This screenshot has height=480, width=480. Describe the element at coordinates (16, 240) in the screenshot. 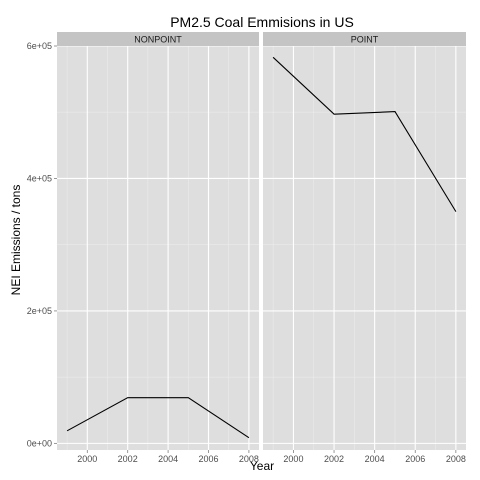

I see `y-axis-title: NEI Emissions / tons` at that location.